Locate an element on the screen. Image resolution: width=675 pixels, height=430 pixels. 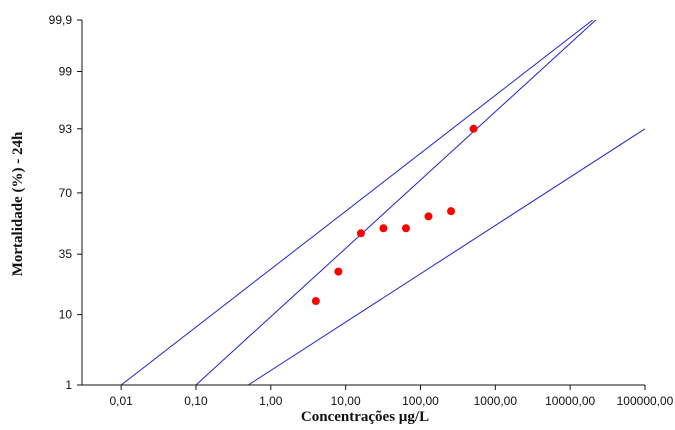
y-tick-label: 35 is located at coordinates (66, 254).